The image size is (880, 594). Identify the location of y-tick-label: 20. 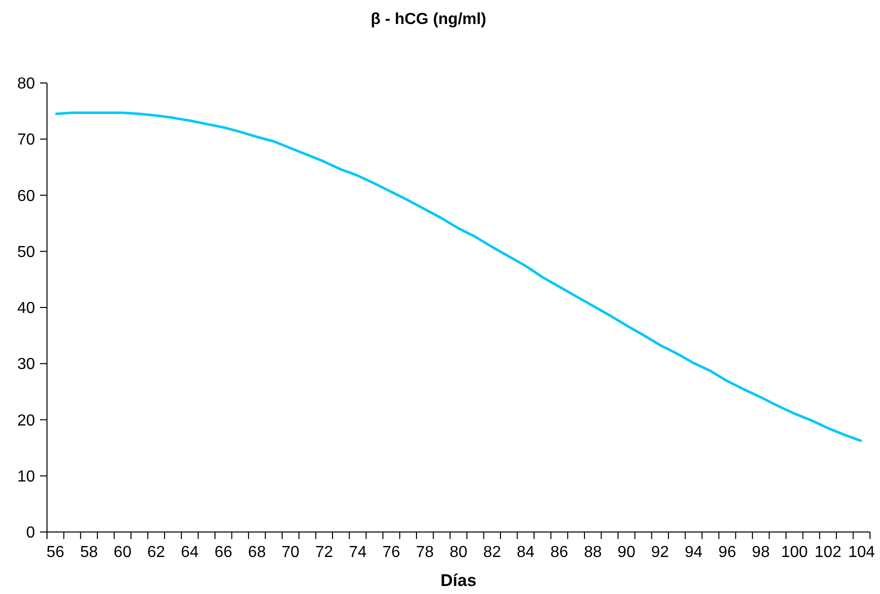
(26, 421).